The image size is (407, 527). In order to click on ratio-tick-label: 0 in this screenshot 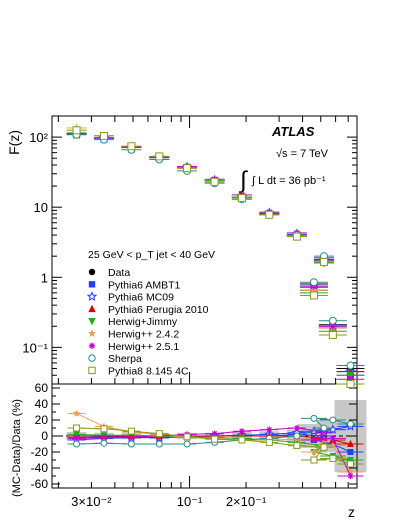, I will do `click(44, 436)`.